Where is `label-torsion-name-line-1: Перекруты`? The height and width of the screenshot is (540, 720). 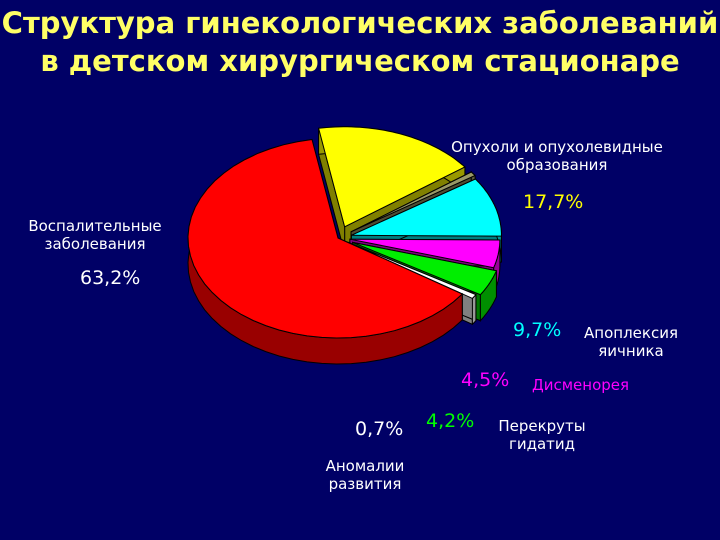 label-torsion-name-line-1: Перекруты is located at coordinates (542, 426).